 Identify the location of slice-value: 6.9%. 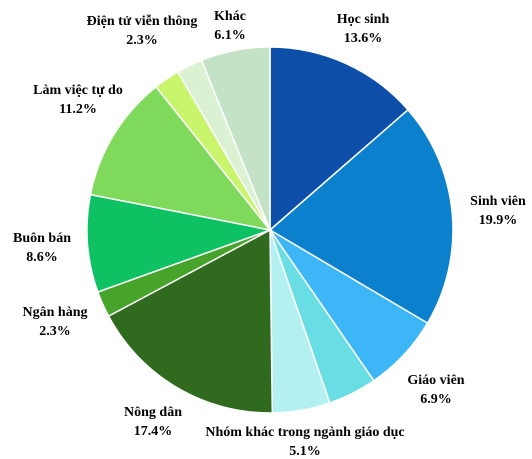
(436, 399).